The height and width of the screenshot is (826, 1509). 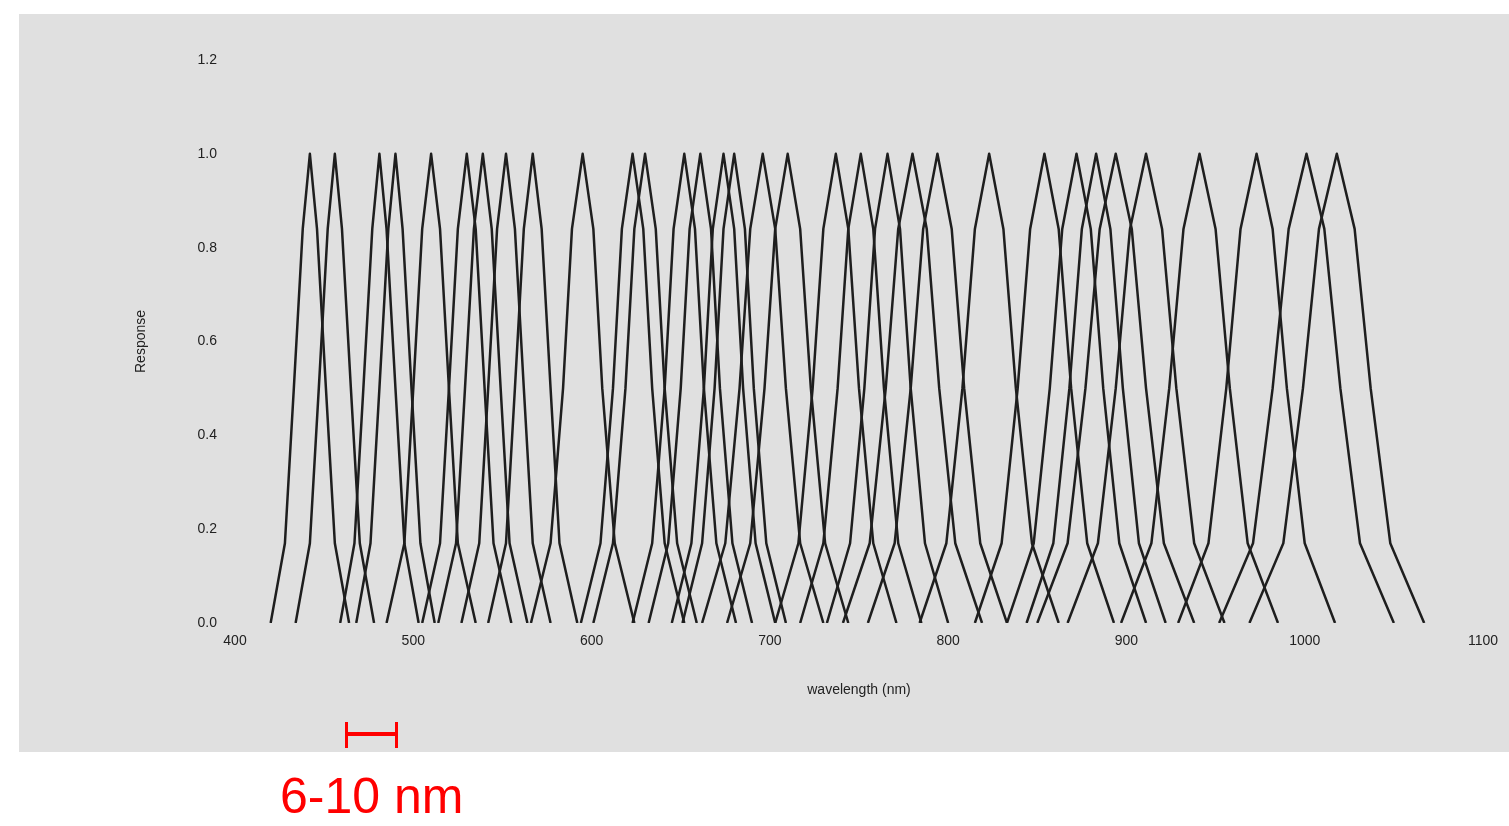 What do you see at coordinates (207, 152) in the screenshot?
I see `y-tick-label: 1.0` at bounding box center [207, 152].